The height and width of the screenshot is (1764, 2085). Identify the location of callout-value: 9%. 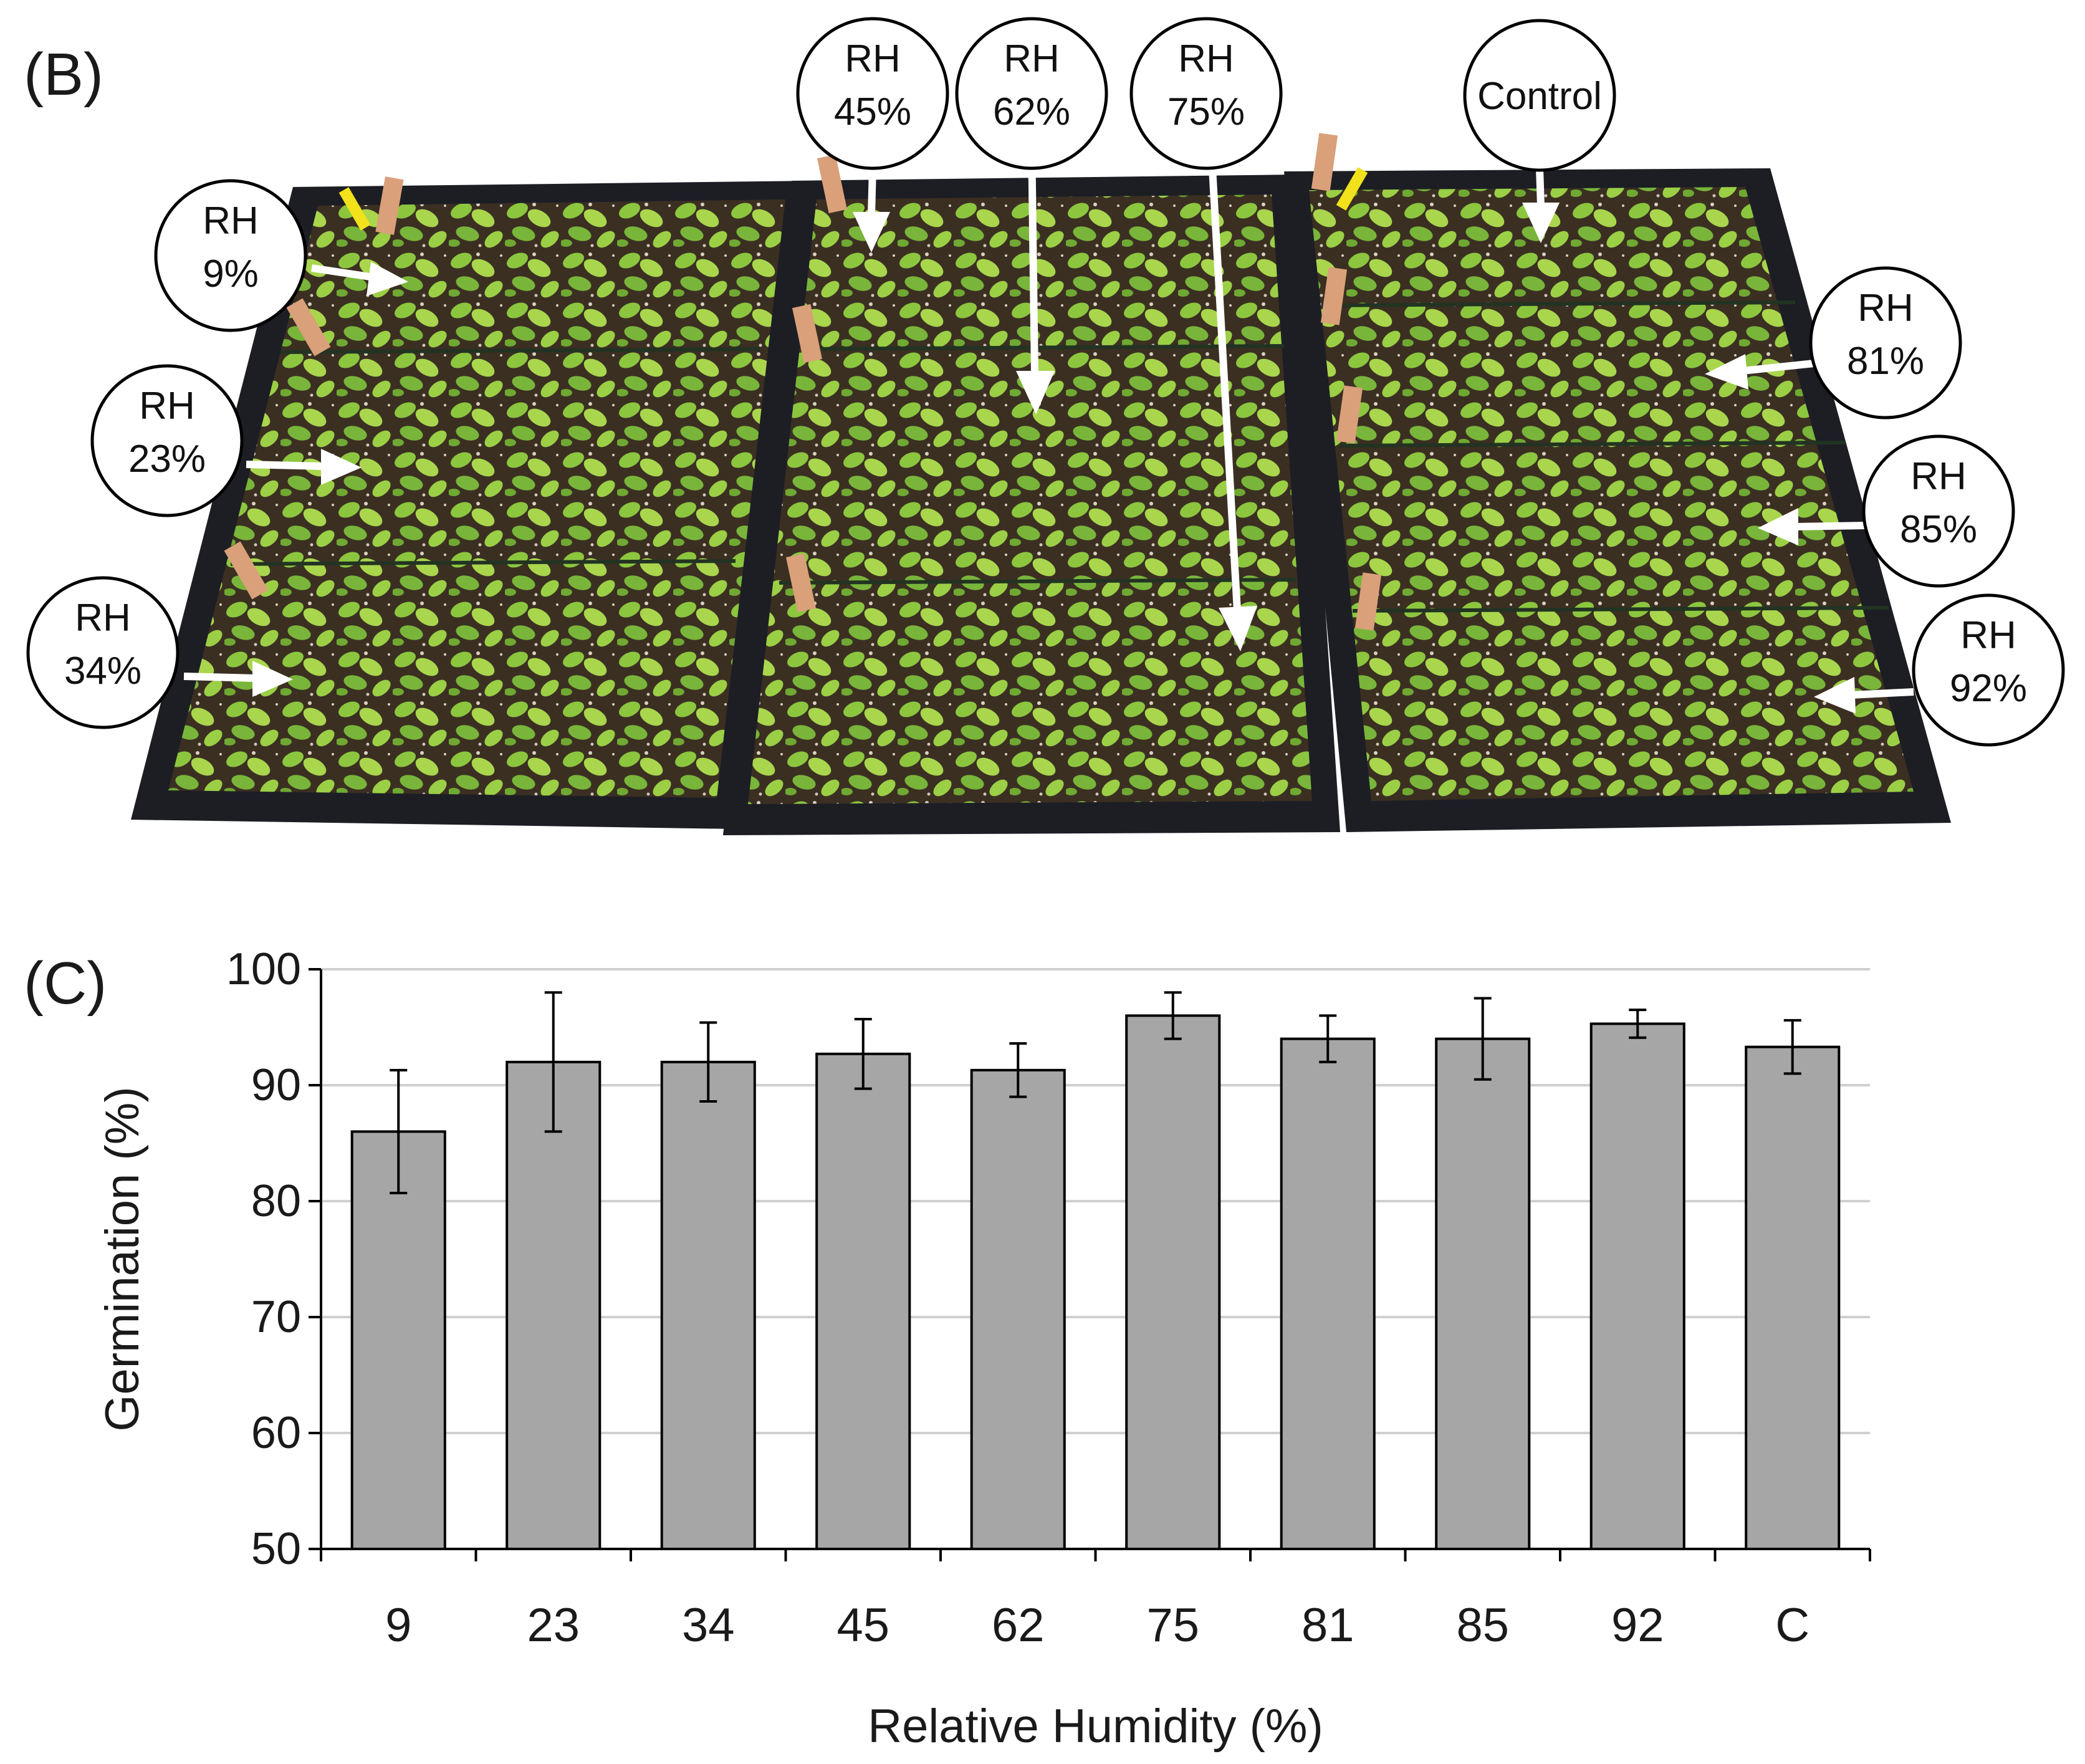
(231, 273).